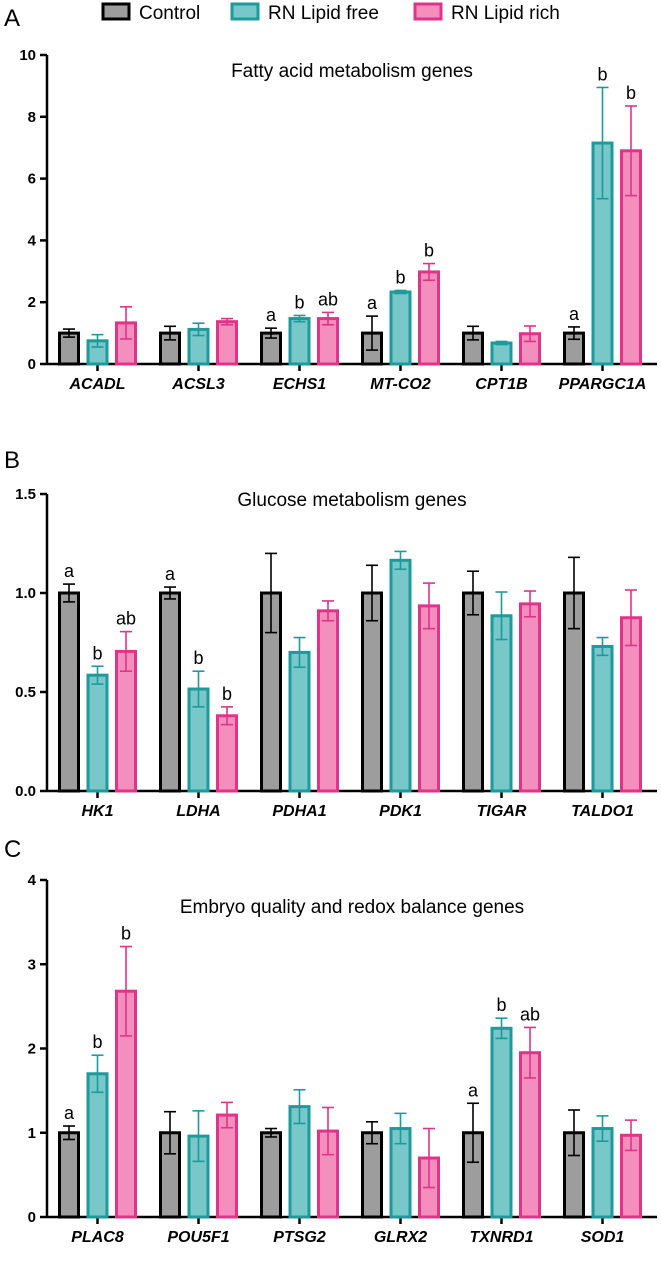 The height and width of the screenshot is (1283, 661). I want to click on y-tick-label: 0.5, so click(25, 692).